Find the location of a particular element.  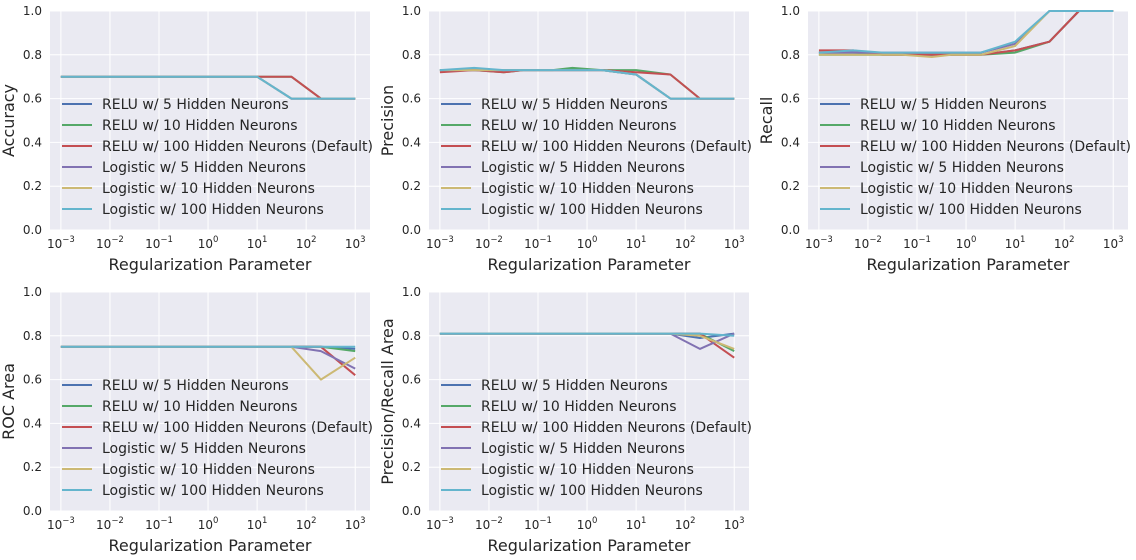

y-axis-label: Precision/Recall Area is located at coordinates (387, 401).